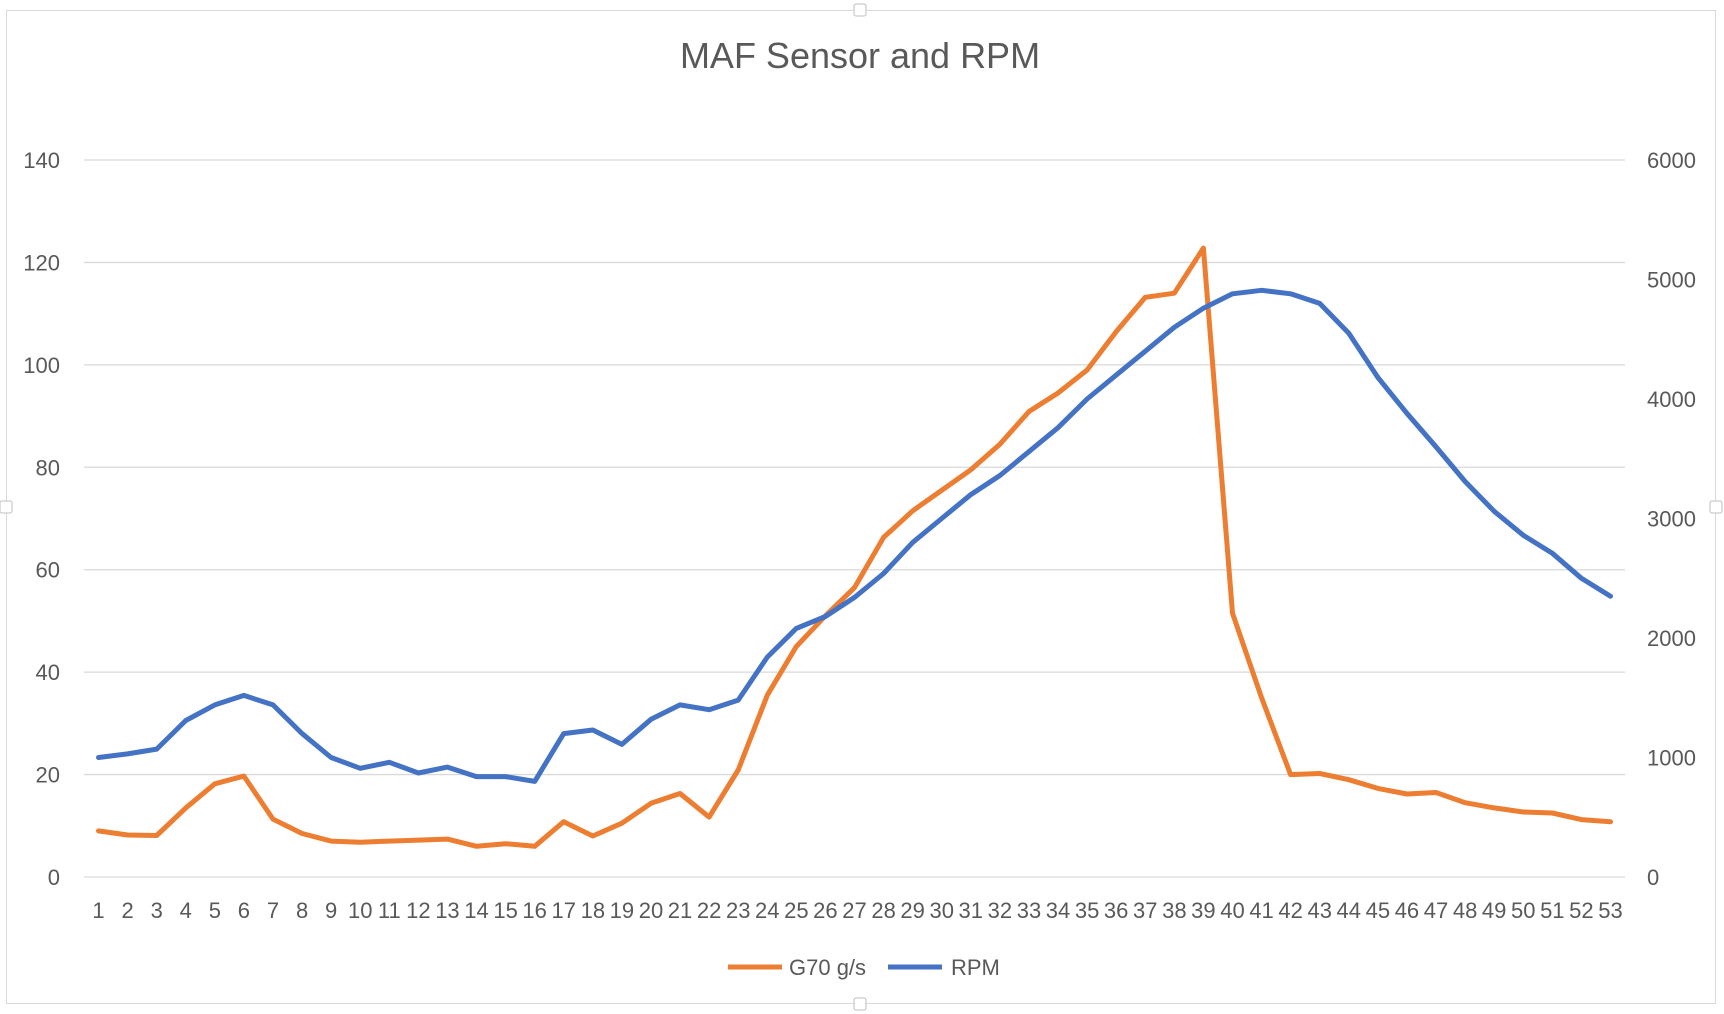  Describe the element at coordinates (1581, 910) in the screenshot. I see `x-tick-label: 52` at that location.